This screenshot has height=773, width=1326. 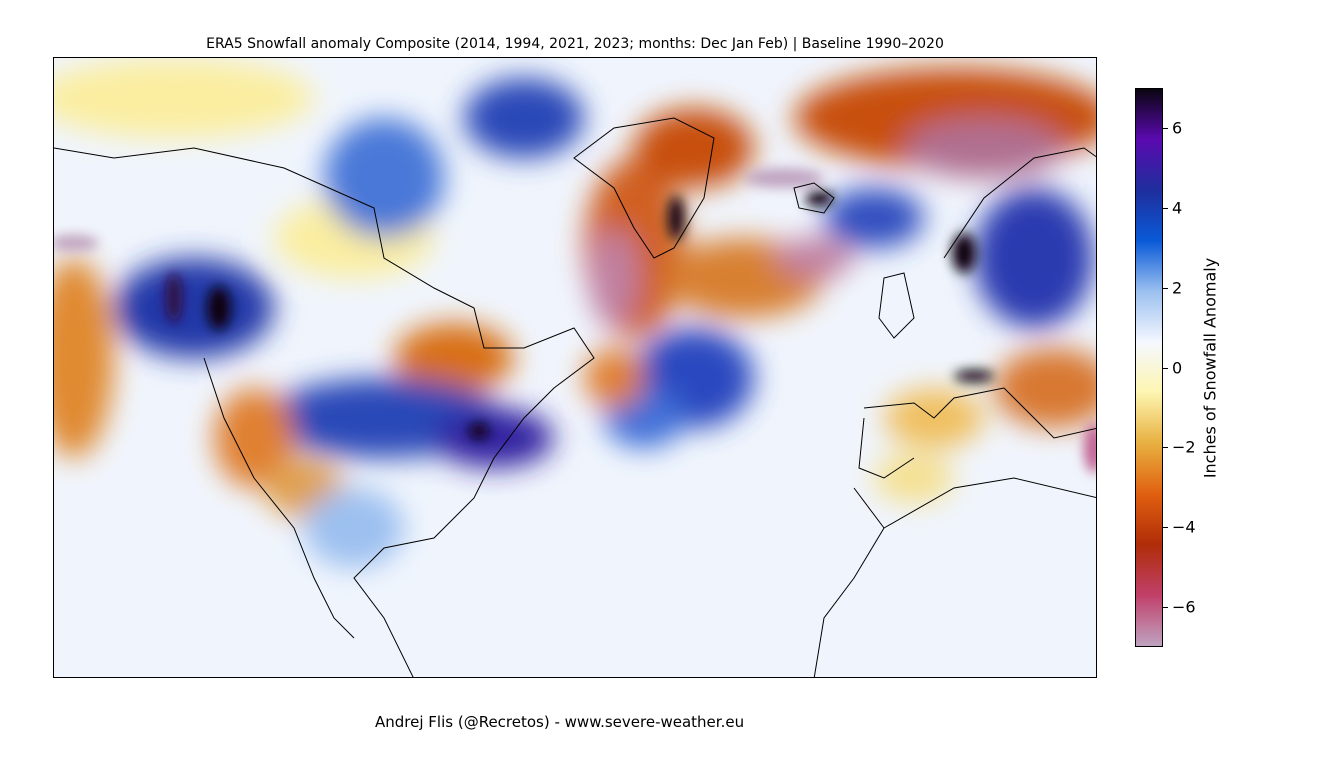 What do you see at coordinates (1184, 607) in the screenshot?
I see `colorbar-tick-label: −6` at bounding box center [1184, 607].